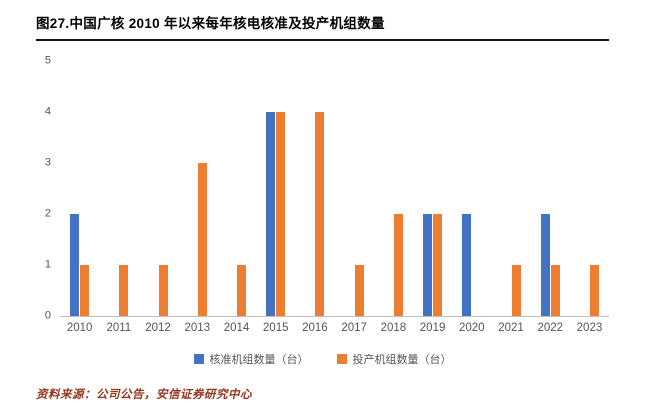 This screenshot has width=649, height=413. I want to click on x-tick-label: 2017, so click(354, 328).